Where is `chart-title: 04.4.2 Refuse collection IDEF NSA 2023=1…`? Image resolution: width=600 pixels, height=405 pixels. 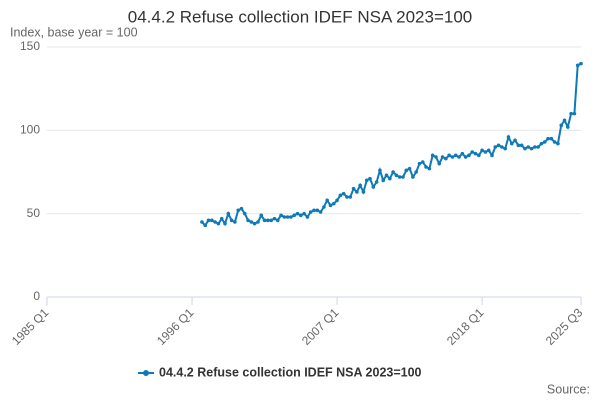
chart-title: 04.4.2 Refuse collection IDEF NSA 2023=1… is located at coordinates (300, 16).